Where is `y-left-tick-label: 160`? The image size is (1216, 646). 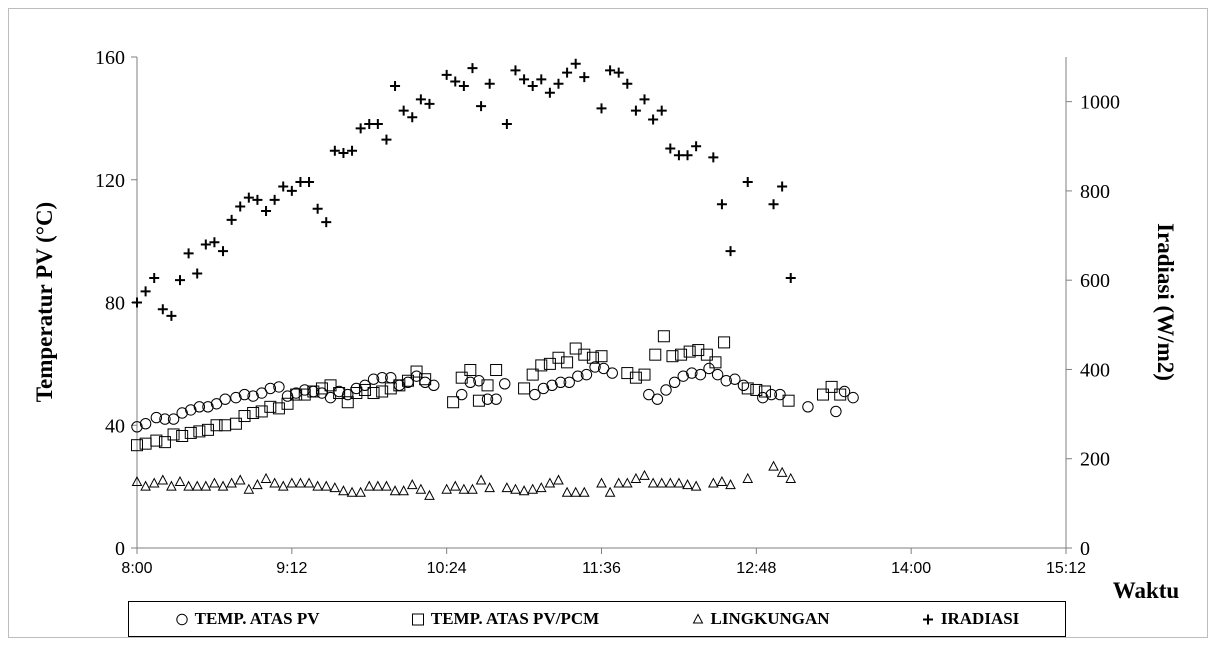 y-left-tick-label: 160 is located at coordinates (110, 58).